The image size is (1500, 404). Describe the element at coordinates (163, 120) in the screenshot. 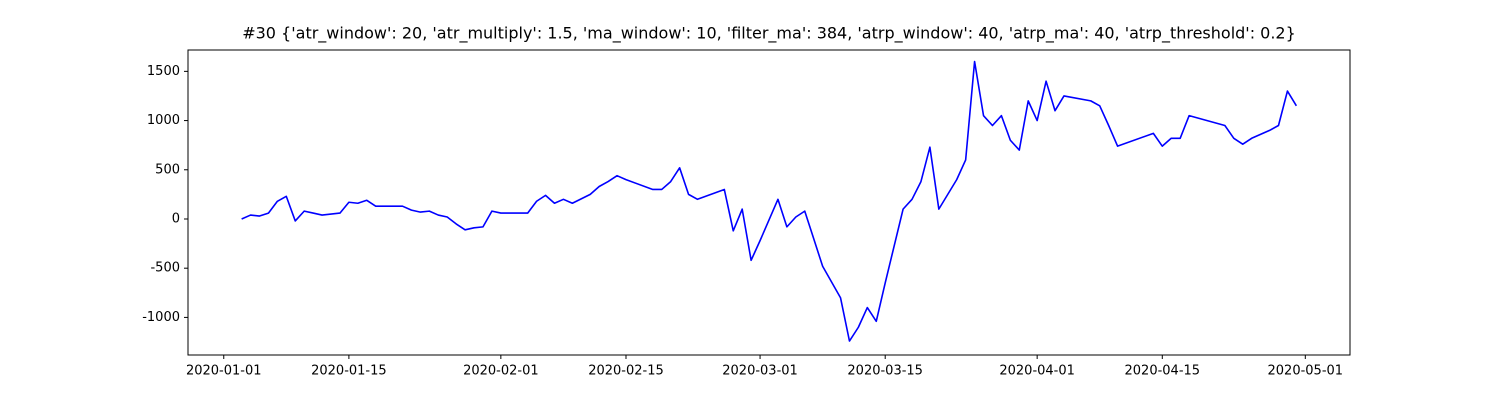

I see `y-tick-label: 1000` at that location.